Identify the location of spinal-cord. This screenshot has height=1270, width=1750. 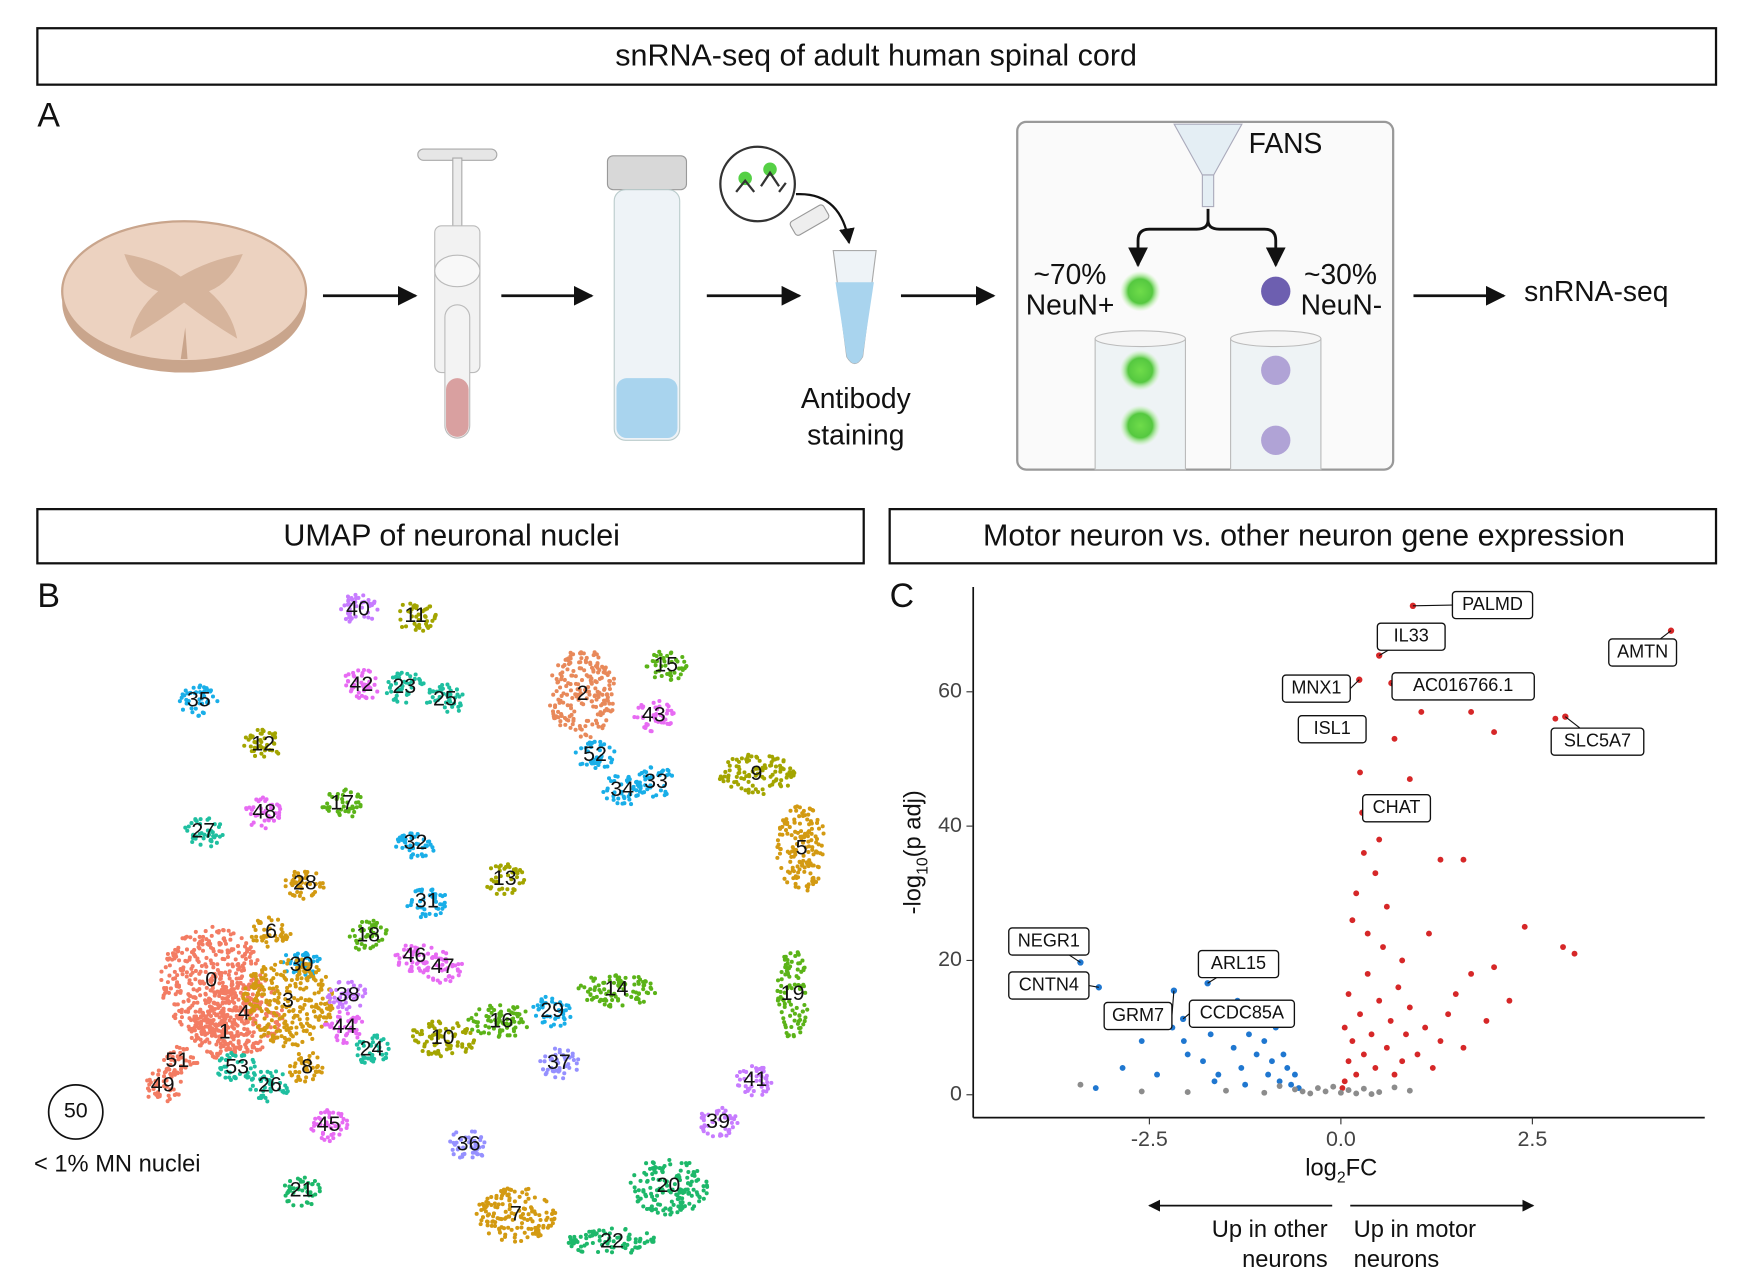
(184, 296).